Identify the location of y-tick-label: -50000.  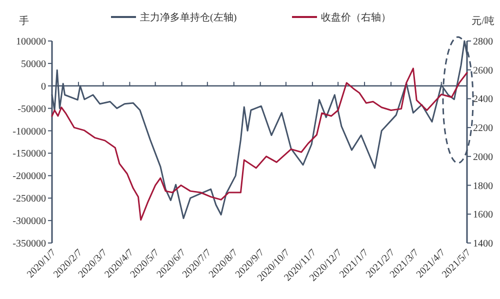
(32, 109).